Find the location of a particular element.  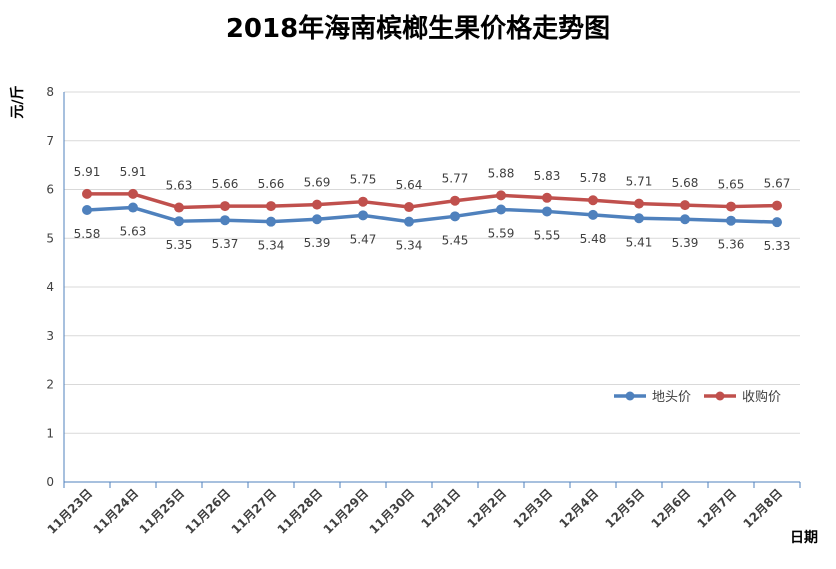

x-tick-label: 11月24日 is located at coordinates (116, 511).